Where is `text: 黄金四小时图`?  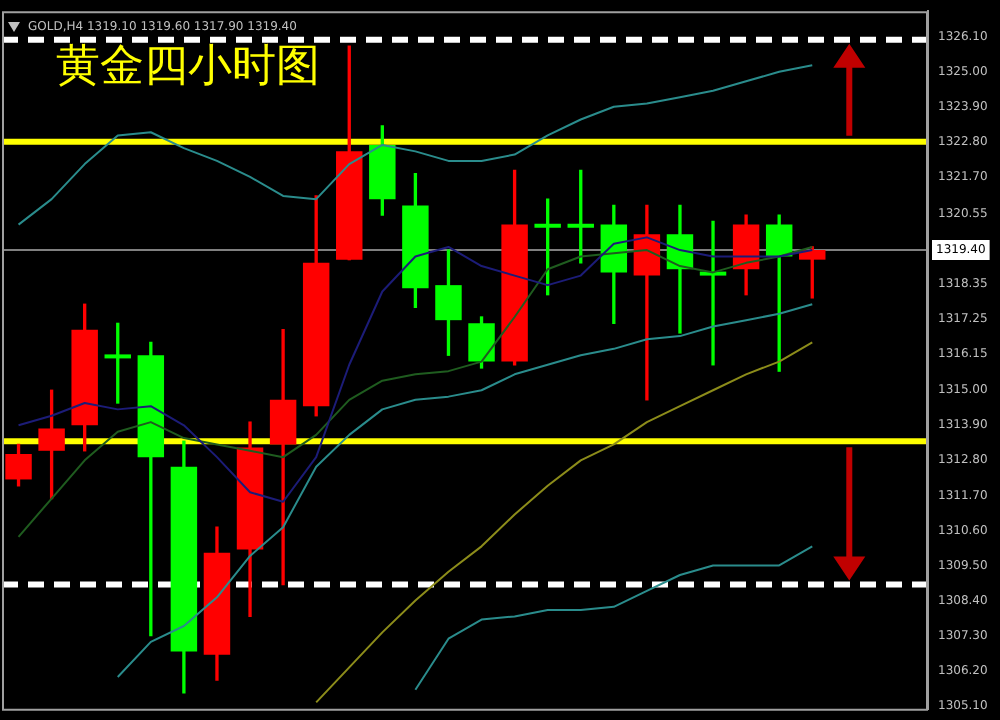 text: 黄金四小时图 is located at coordinates (188, 68).